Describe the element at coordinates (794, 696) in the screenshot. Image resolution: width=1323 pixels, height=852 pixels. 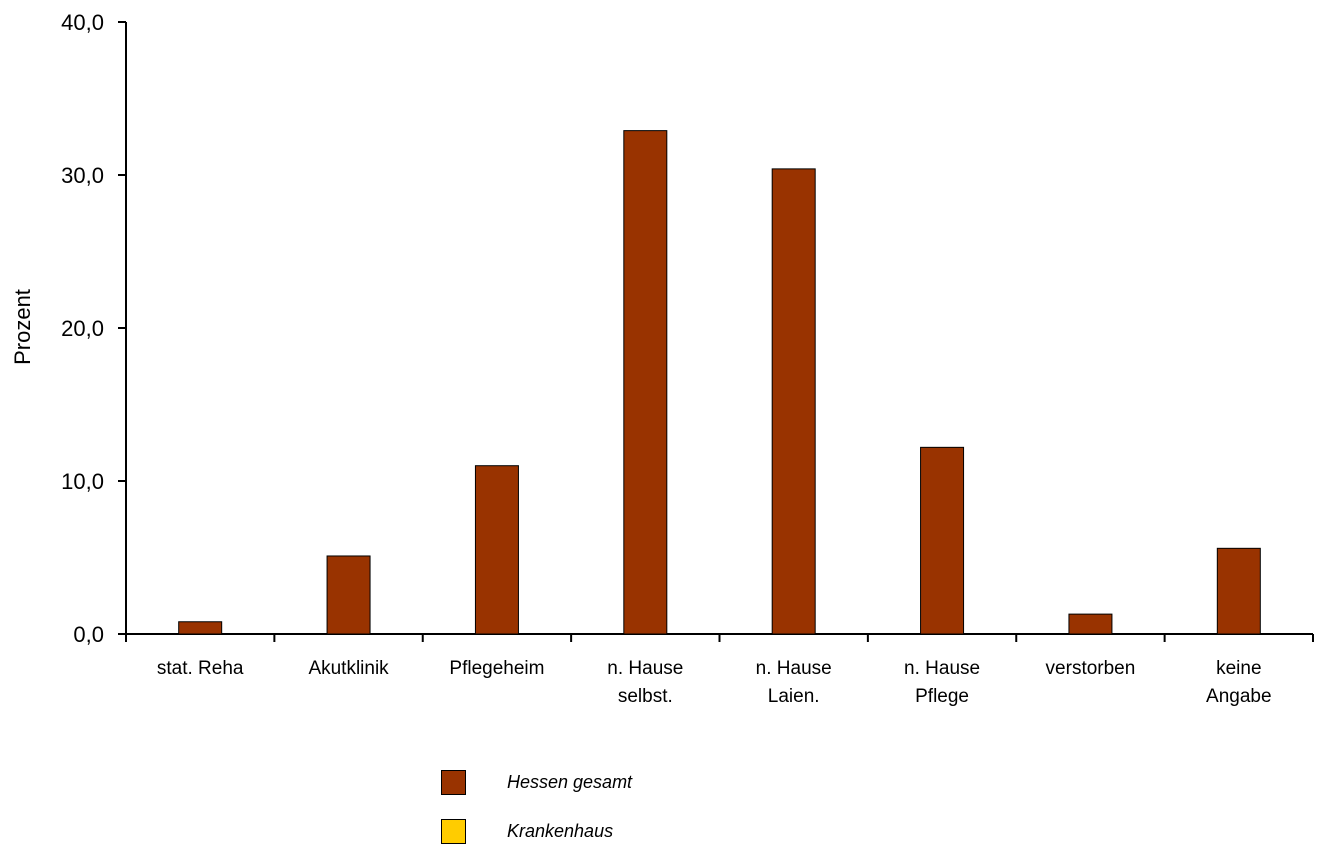
I see `x-category-label: Laien.` at that location.